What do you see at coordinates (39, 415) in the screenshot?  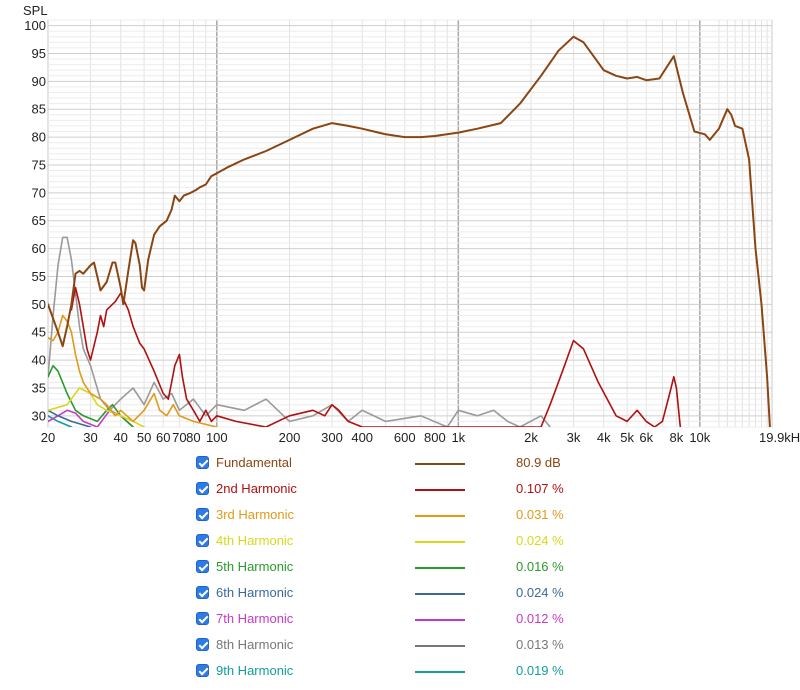 I see `y-tick-label: 30` at bounding box center [39, 415].